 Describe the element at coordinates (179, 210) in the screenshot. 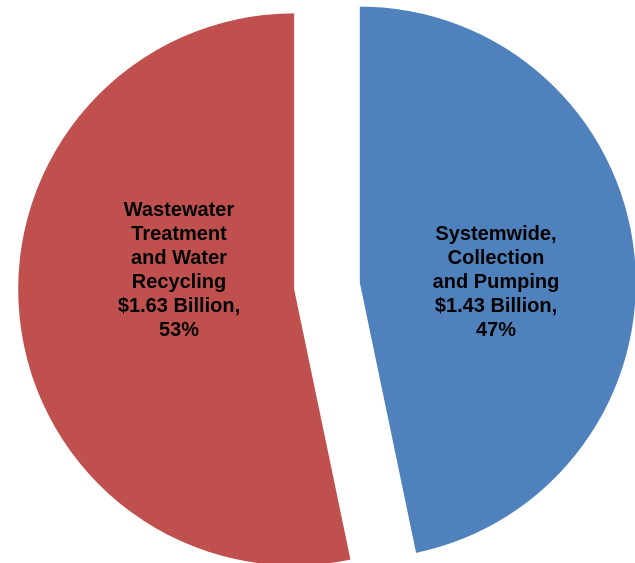

I see `pie-slice-label-line: Wastewater` at that location.